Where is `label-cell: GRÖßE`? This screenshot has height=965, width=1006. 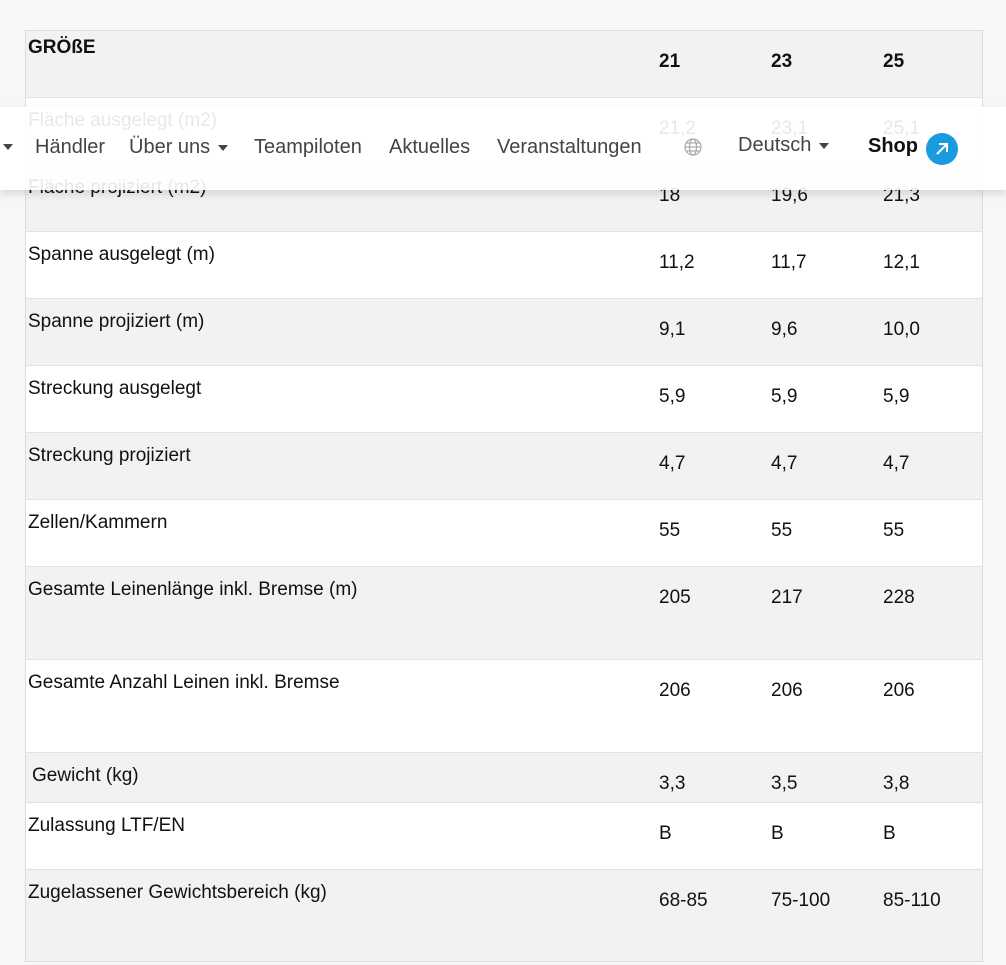
label-cell: GRÖßE is located at coordinates (62, 47).